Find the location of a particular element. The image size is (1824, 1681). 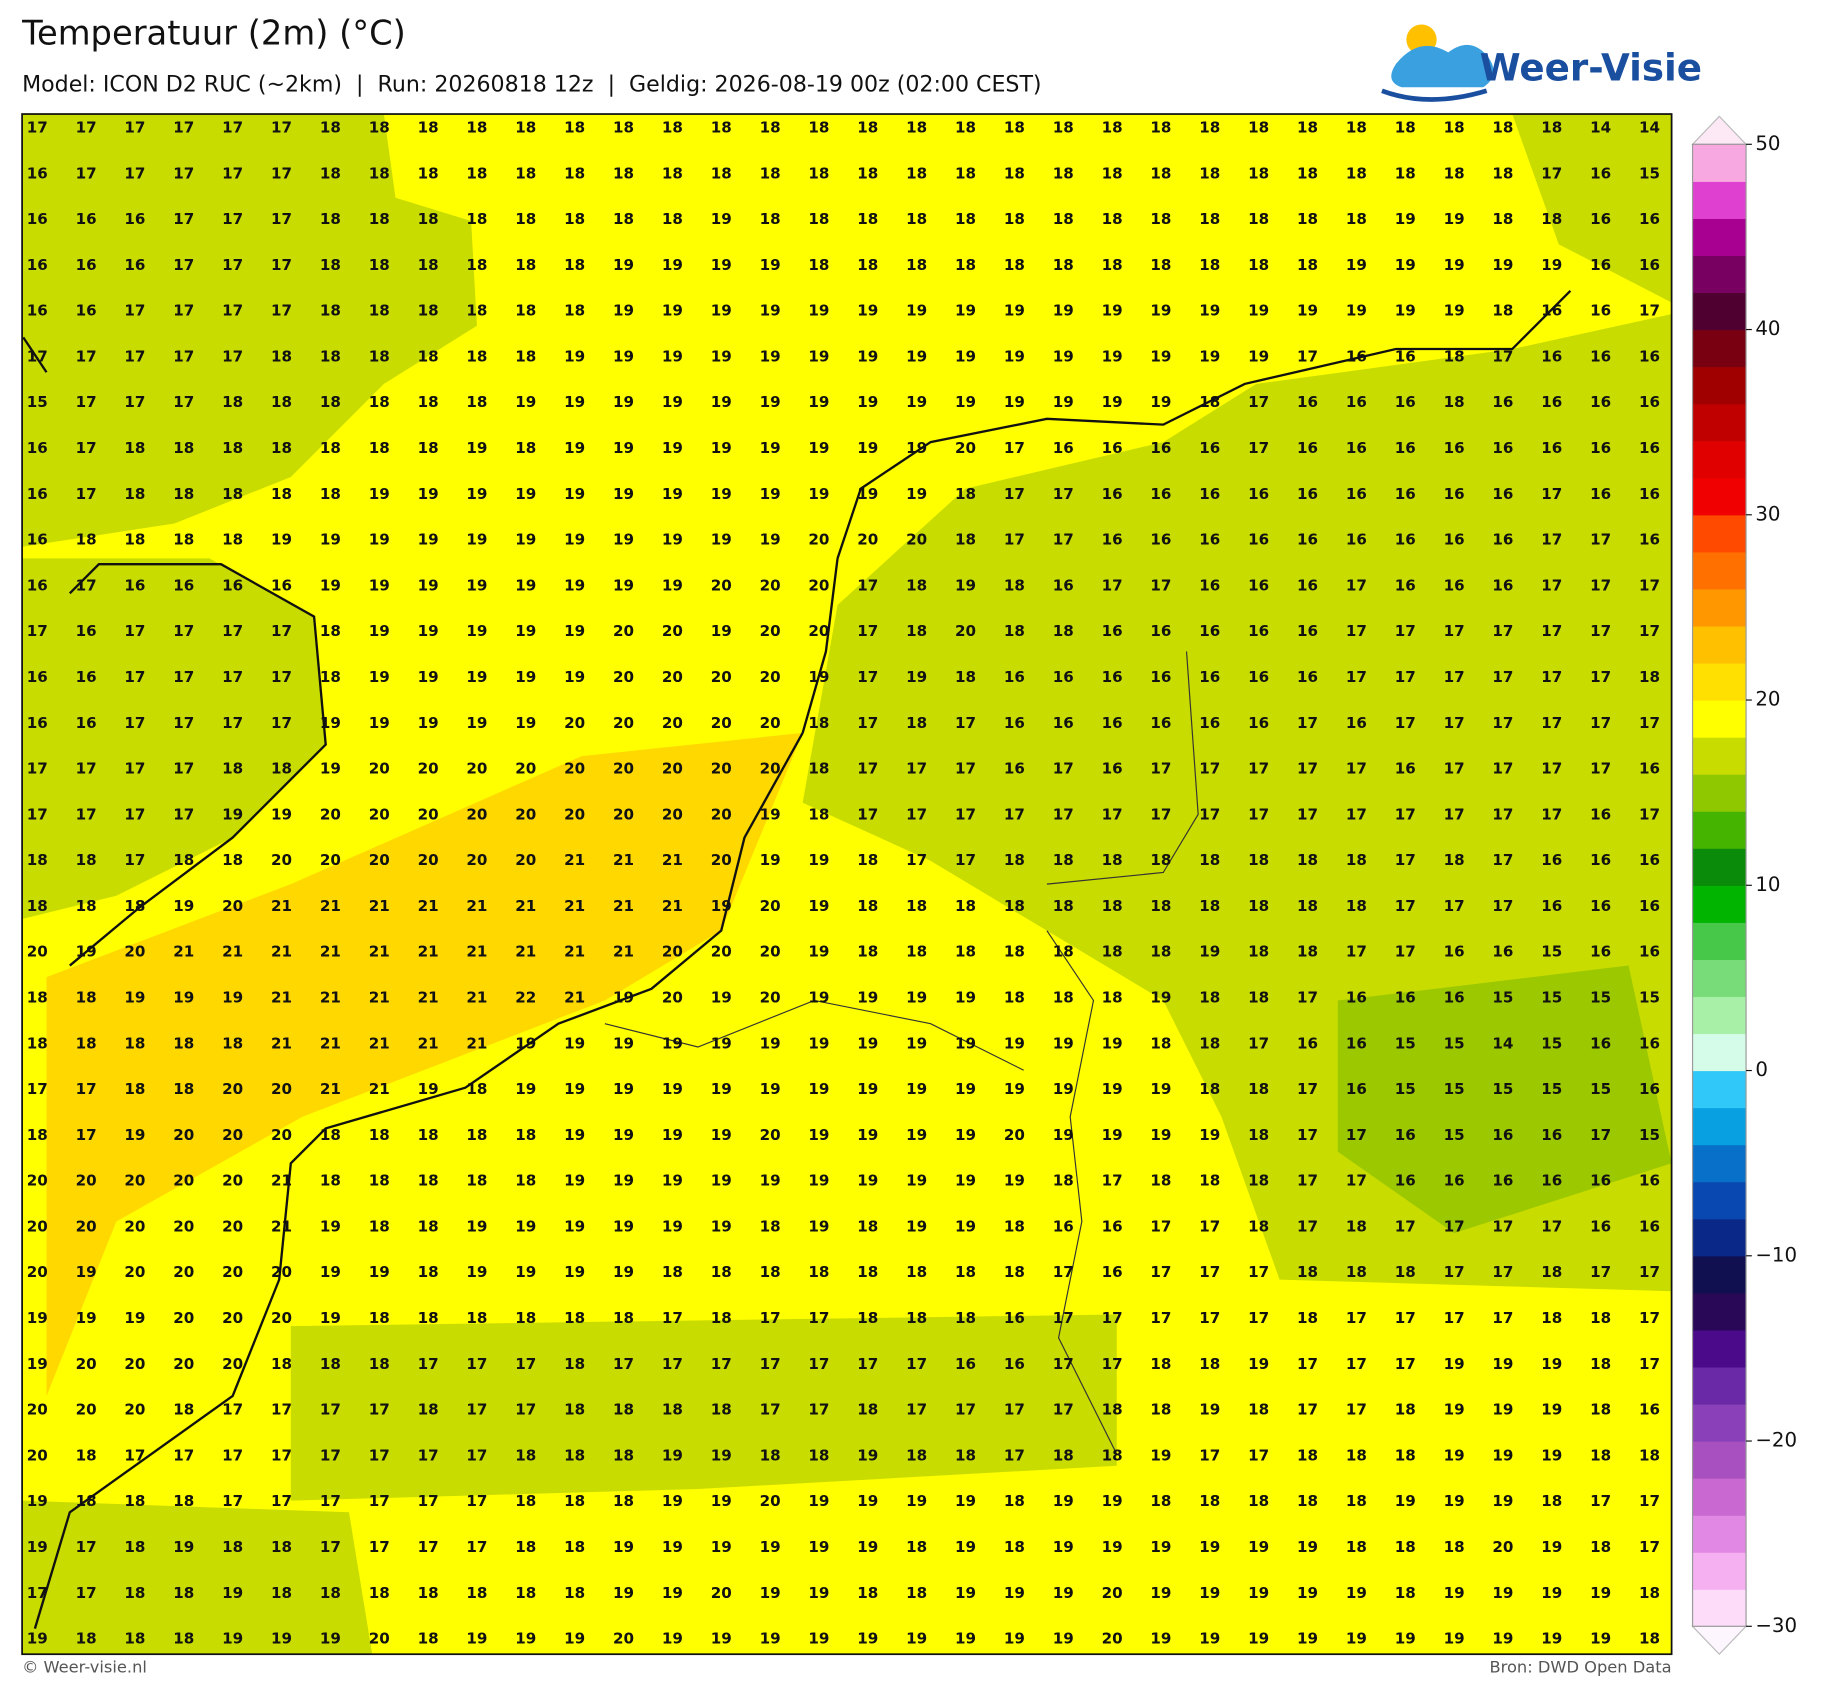

colorbar-tick-label: 50 is located at coordinates (1767, 143).